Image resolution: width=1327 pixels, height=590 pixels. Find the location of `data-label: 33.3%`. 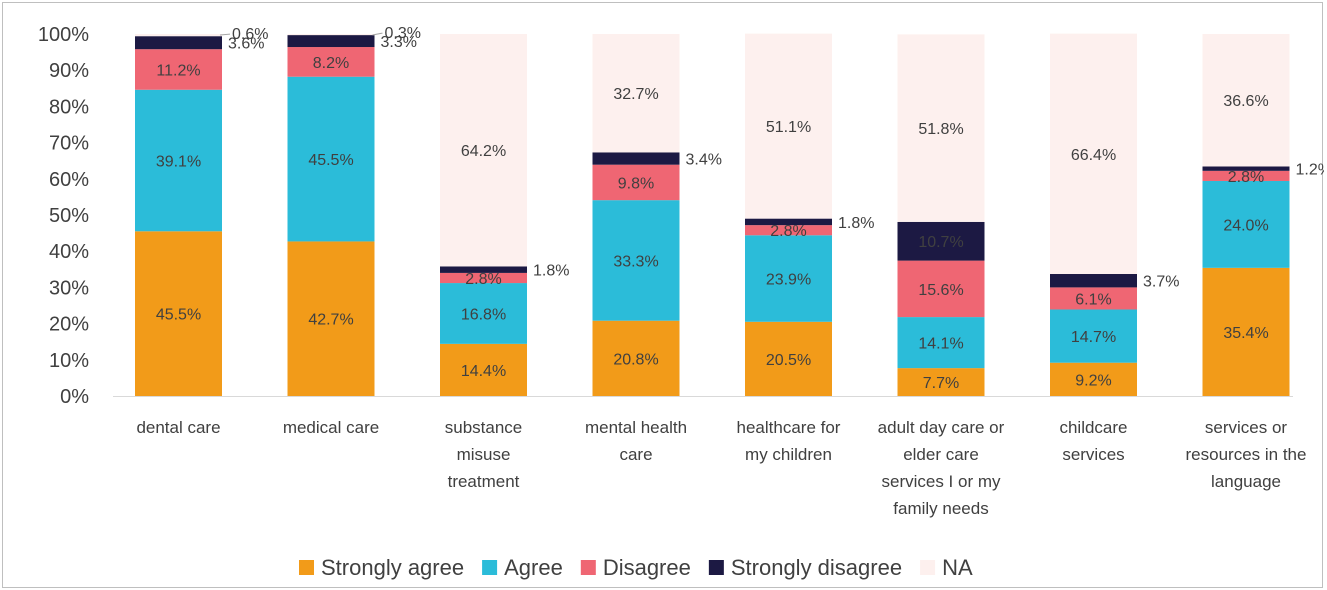

data-label: 33.3% is located at coordinates (635, 261).